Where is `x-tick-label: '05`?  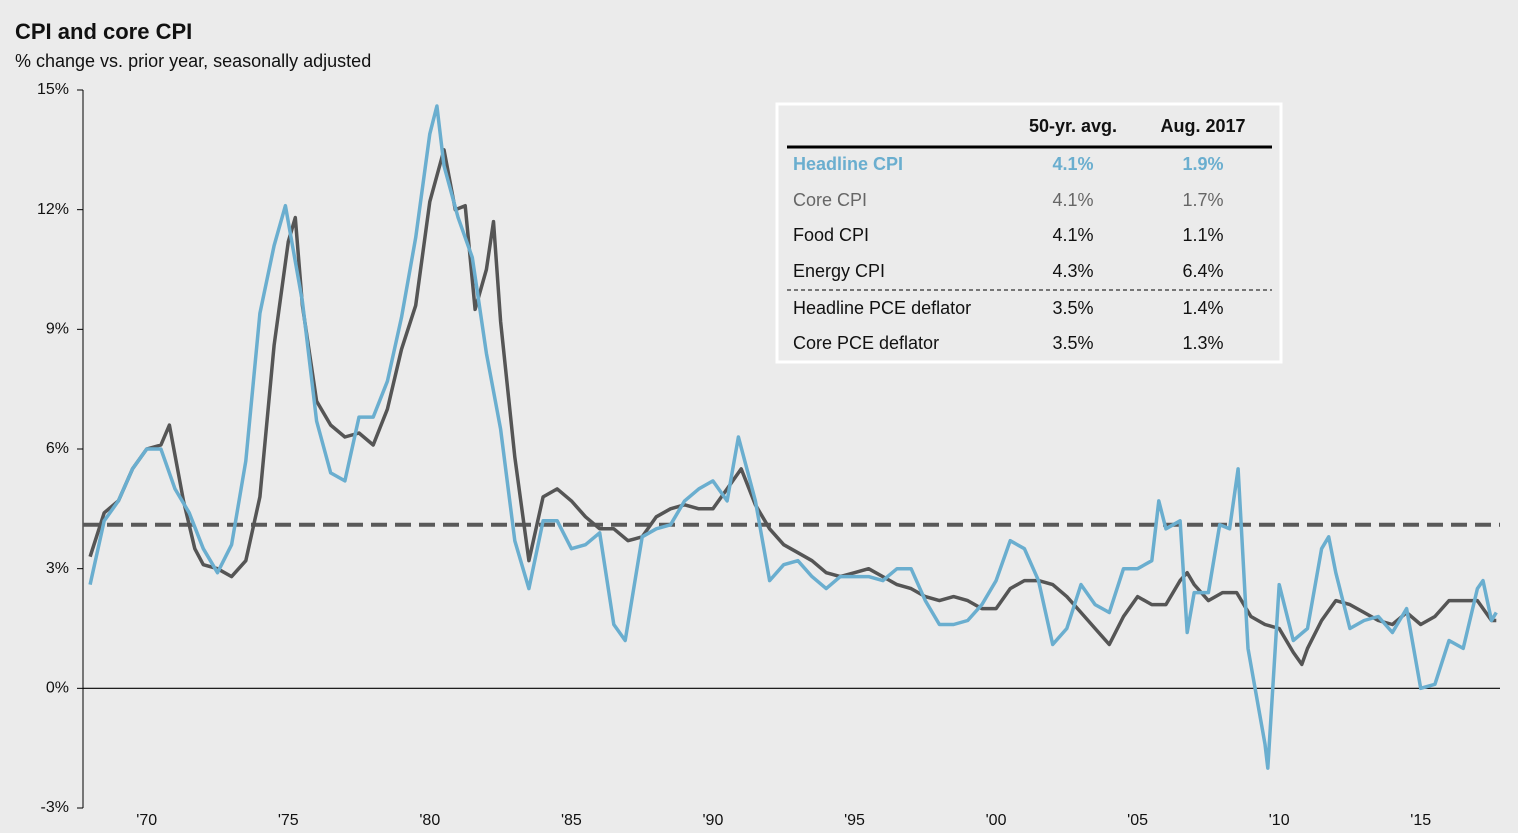 x-tick-label: '05 is located at coordinates (1137, 820).